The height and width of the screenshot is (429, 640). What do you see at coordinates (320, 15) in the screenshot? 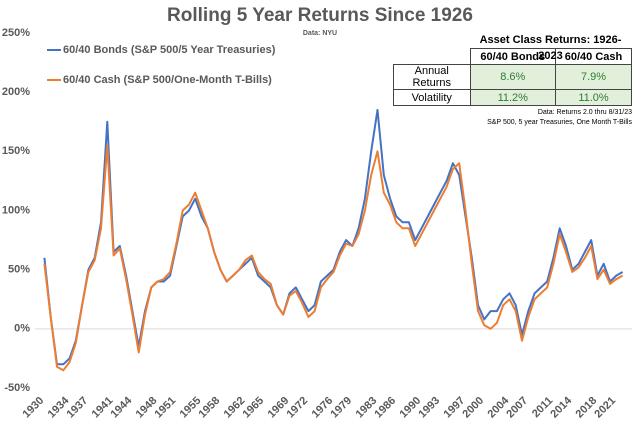
I see `chart-title: Rolling 5 Year Returns Since 1926` at bounding box center [320, 15].